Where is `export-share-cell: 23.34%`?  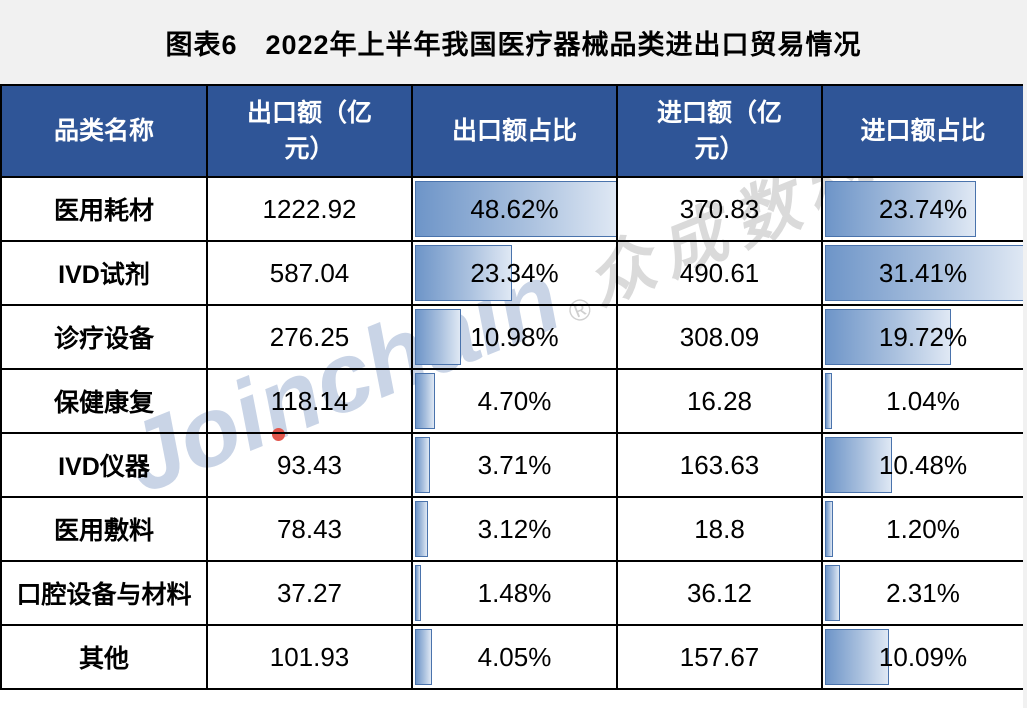 export-share-cell: 23.34% is located at coordinates (514, 273).